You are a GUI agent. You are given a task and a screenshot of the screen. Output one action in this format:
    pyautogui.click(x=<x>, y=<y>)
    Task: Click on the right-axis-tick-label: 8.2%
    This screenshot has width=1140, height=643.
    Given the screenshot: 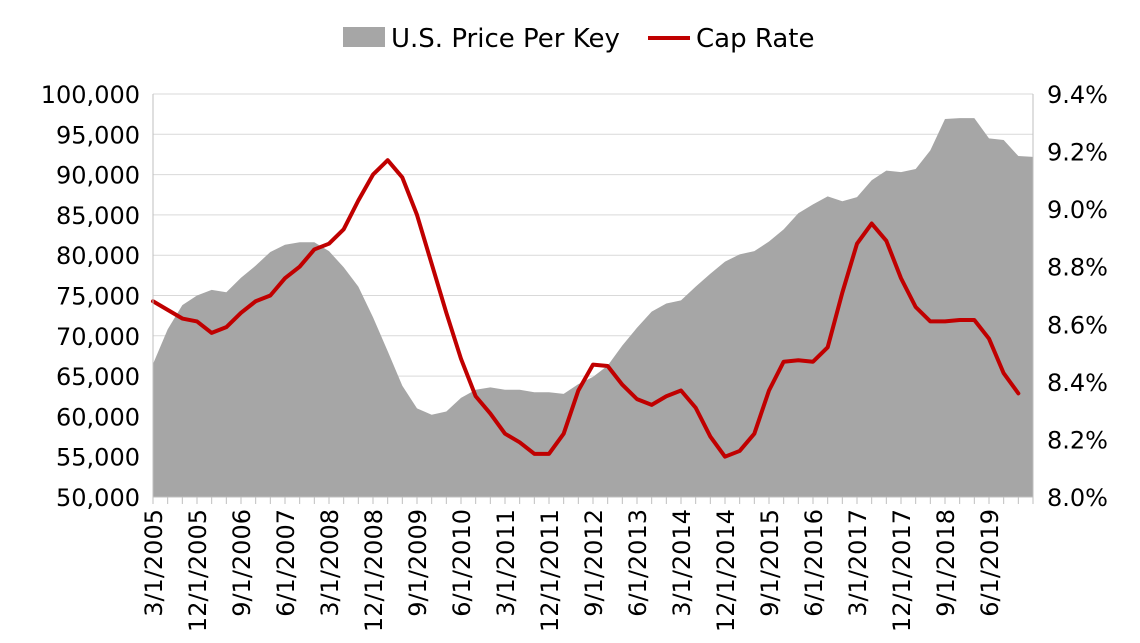 What is the action you would take?
    pyautogui.click(x=1077, y=440)
    